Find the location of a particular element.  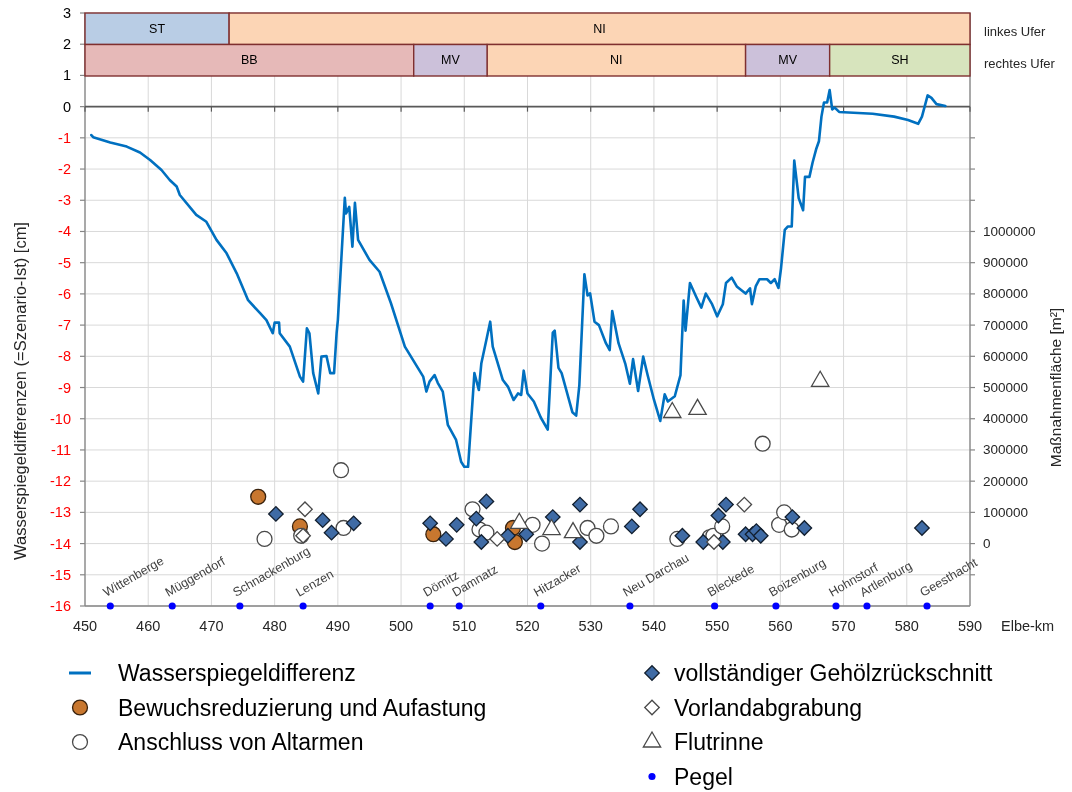

x-tick-label: 540 is located at coordinates (654, 626).